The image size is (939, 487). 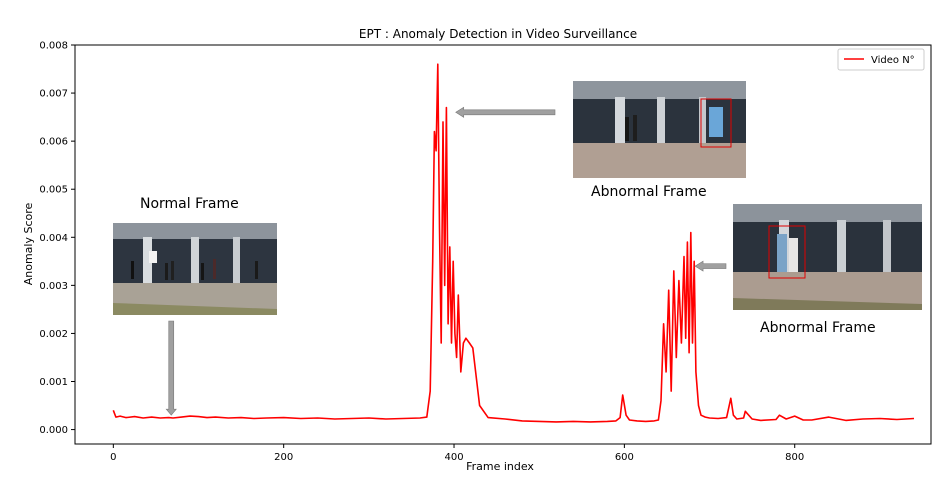 I want to click on y-tick-label: 0.001, so click(x=53, y=382).